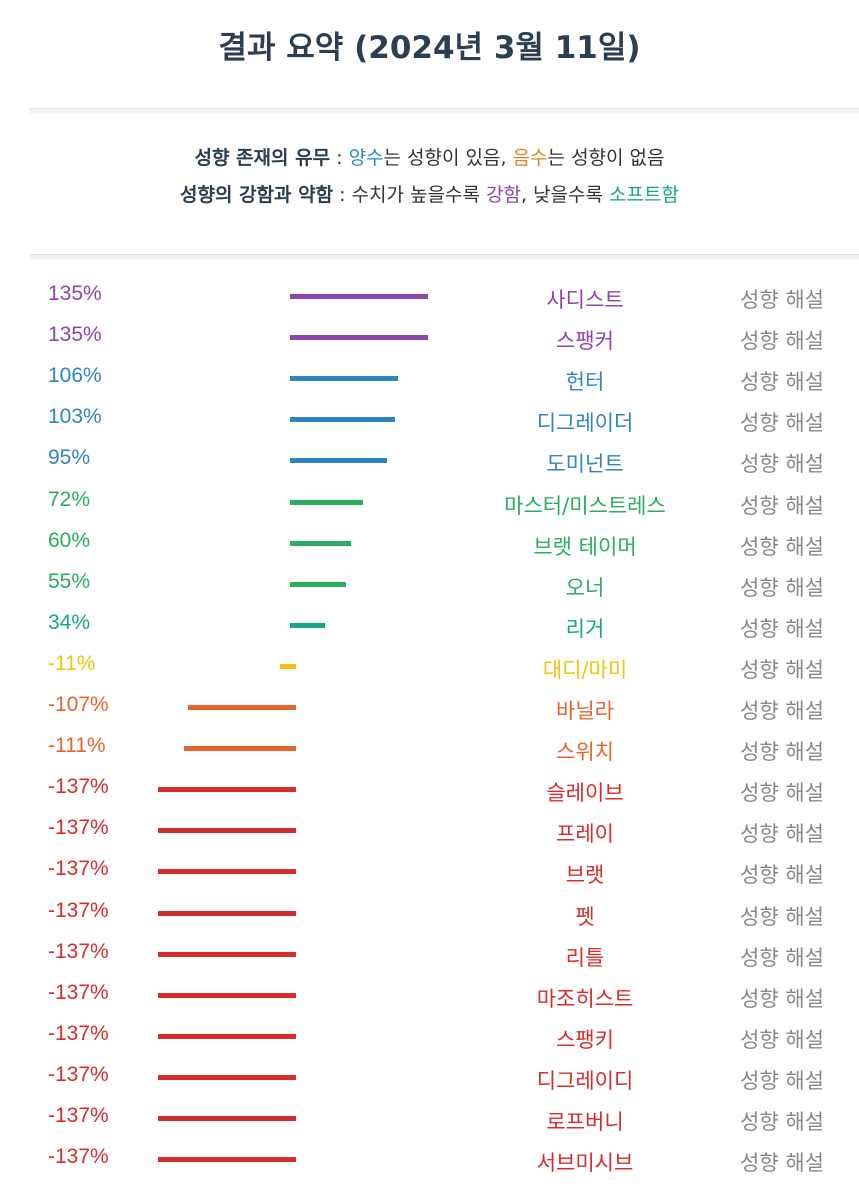  Describe the element at coordinates (429, 1083) in the screenshot. I see `result-row: -137% 디그레이디 성향 해설` at that location.